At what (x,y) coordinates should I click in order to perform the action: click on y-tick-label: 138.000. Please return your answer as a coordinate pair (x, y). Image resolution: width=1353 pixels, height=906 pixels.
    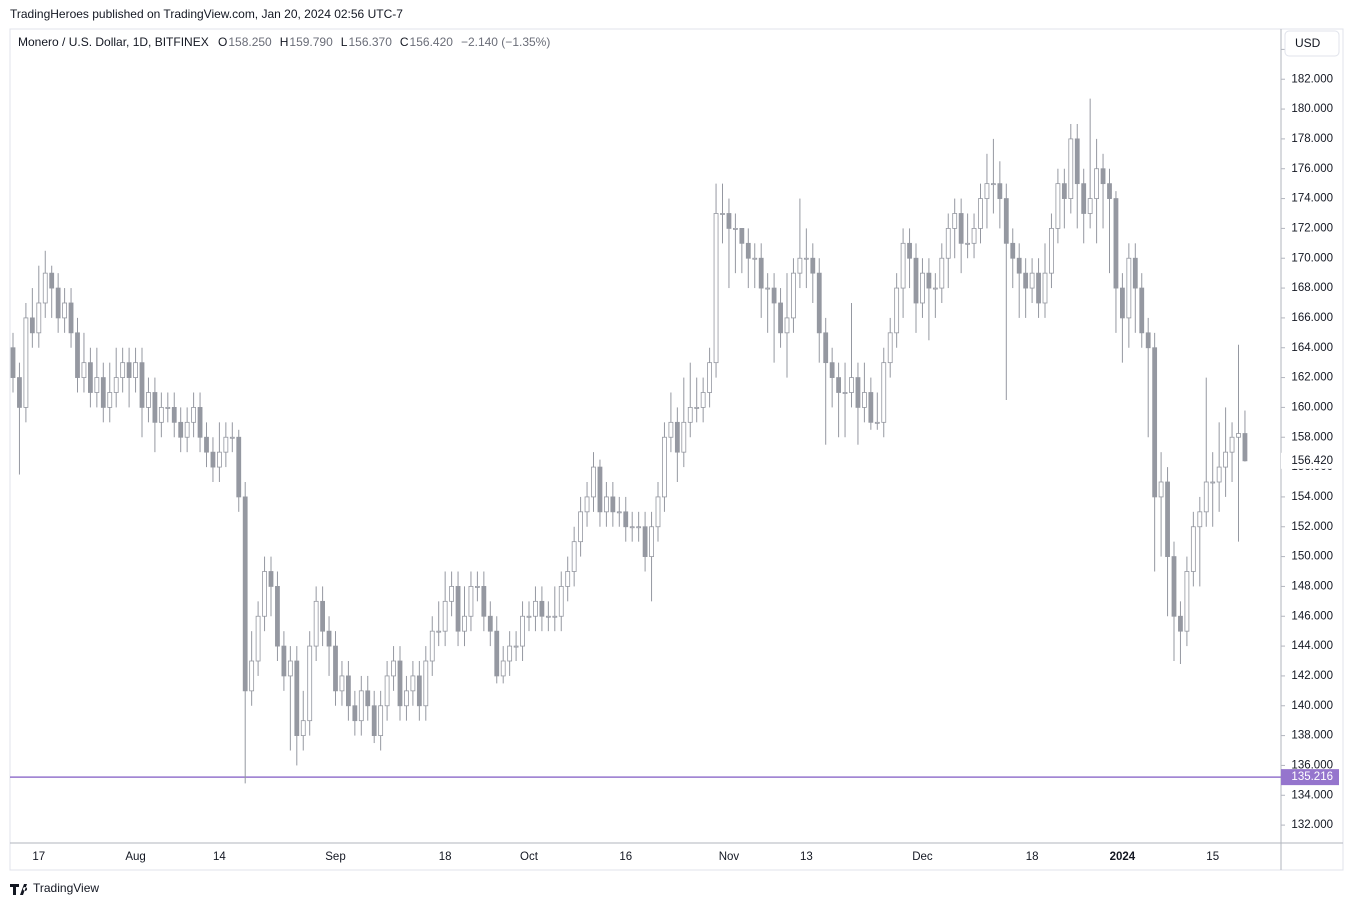
    Looking at the image, I should click on (1312, 736).